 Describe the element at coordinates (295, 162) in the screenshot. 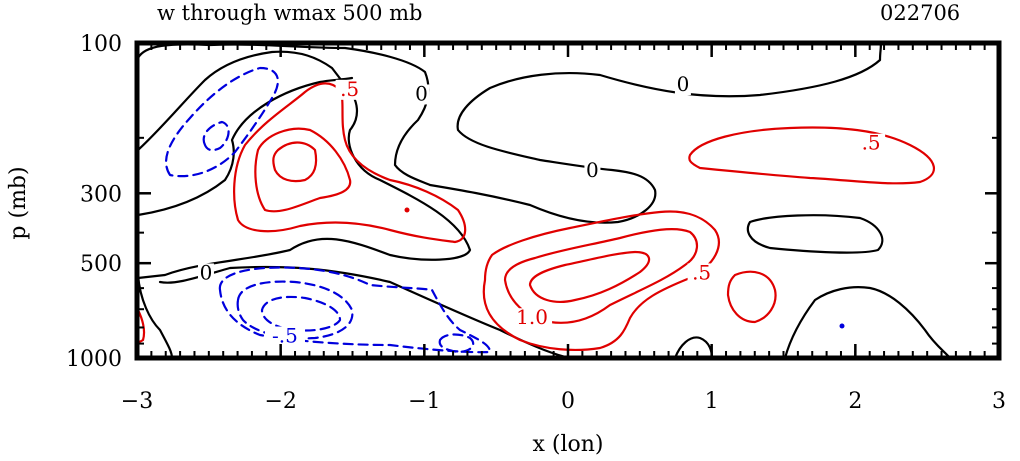

I see `contour-pos-left-inner` at that location.